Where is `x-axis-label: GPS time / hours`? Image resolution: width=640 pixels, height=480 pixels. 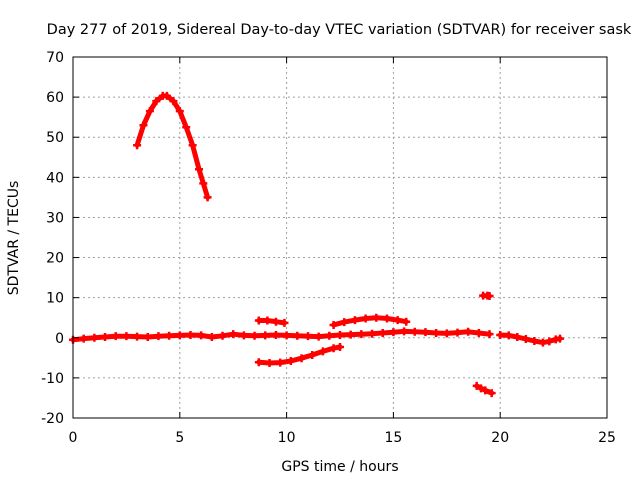
x-axis-label: GPS time / hours is located at coordinates (339, 467).